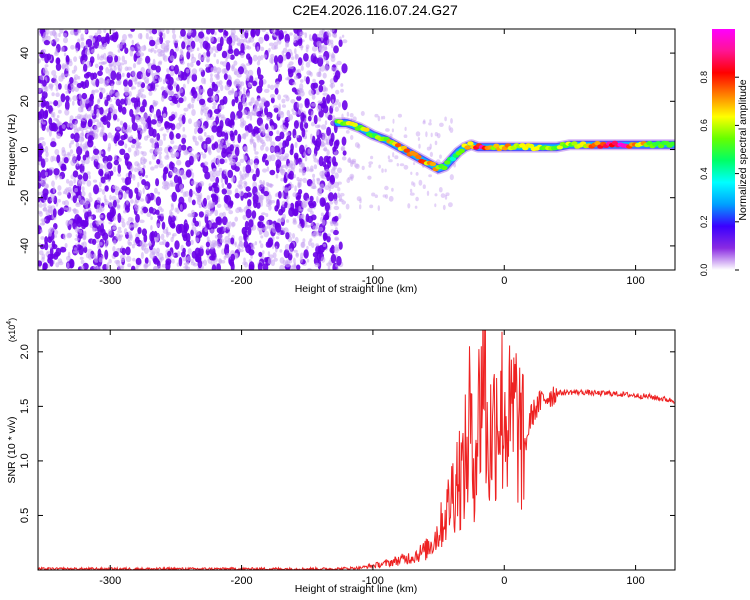  What do you see at coordinates (470, 143) in the screenshot?
I see `ridge-core-blob` at bounding box center [470, 143].